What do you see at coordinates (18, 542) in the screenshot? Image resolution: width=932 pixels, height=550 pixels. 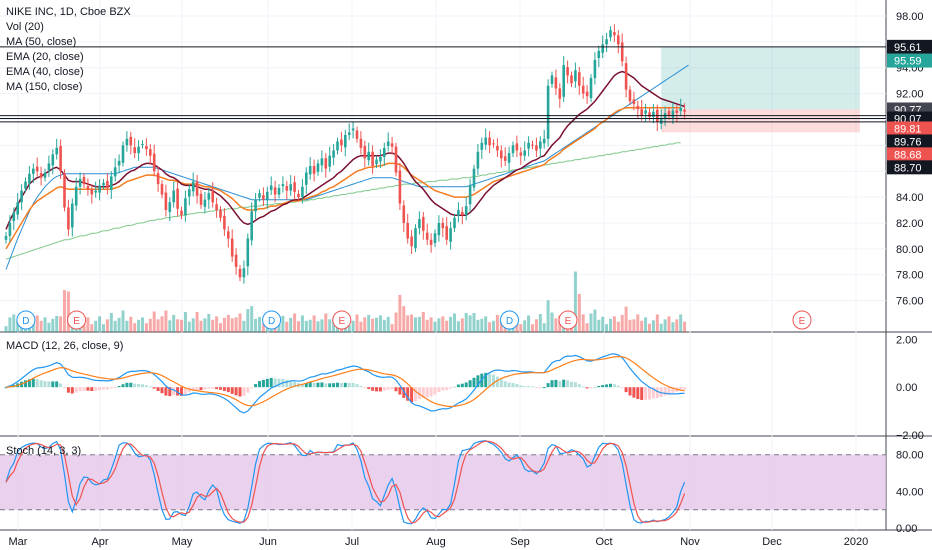 I see `time-tick-label: Mar` at bounding box center [18, 542].